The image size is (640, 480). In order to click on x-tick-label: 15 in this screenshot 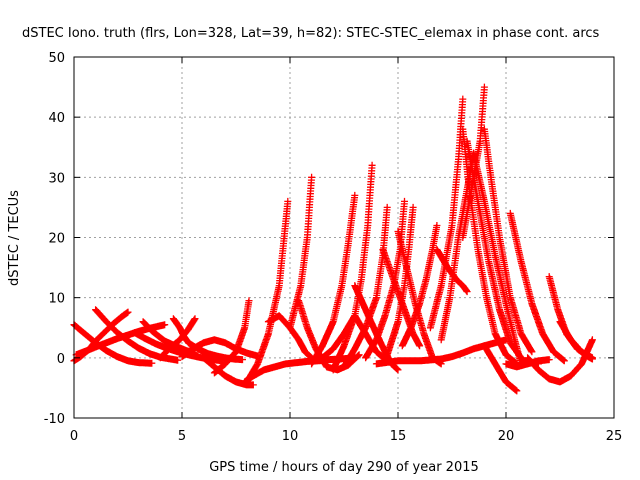, I will do `click(398, 436)`.